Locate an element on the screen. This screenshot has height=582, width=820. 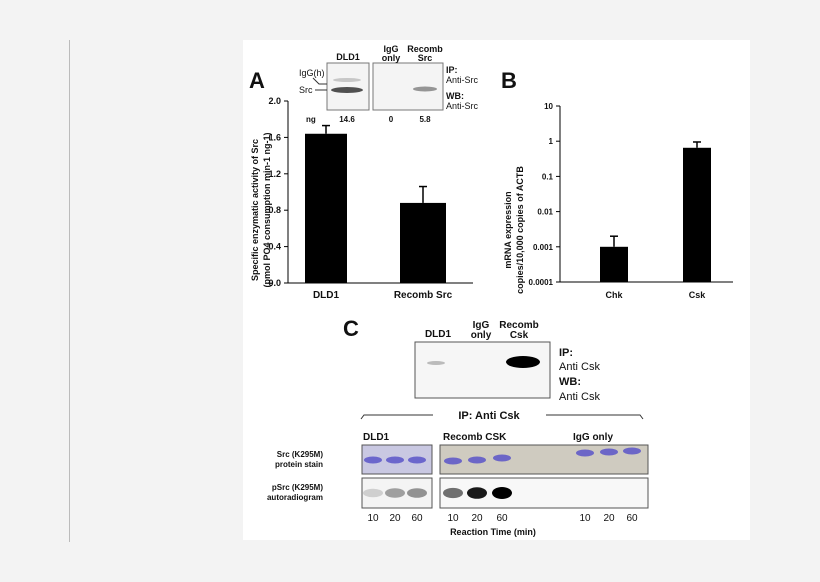
group-label: DLD1 is located at coordinates (376, 437).